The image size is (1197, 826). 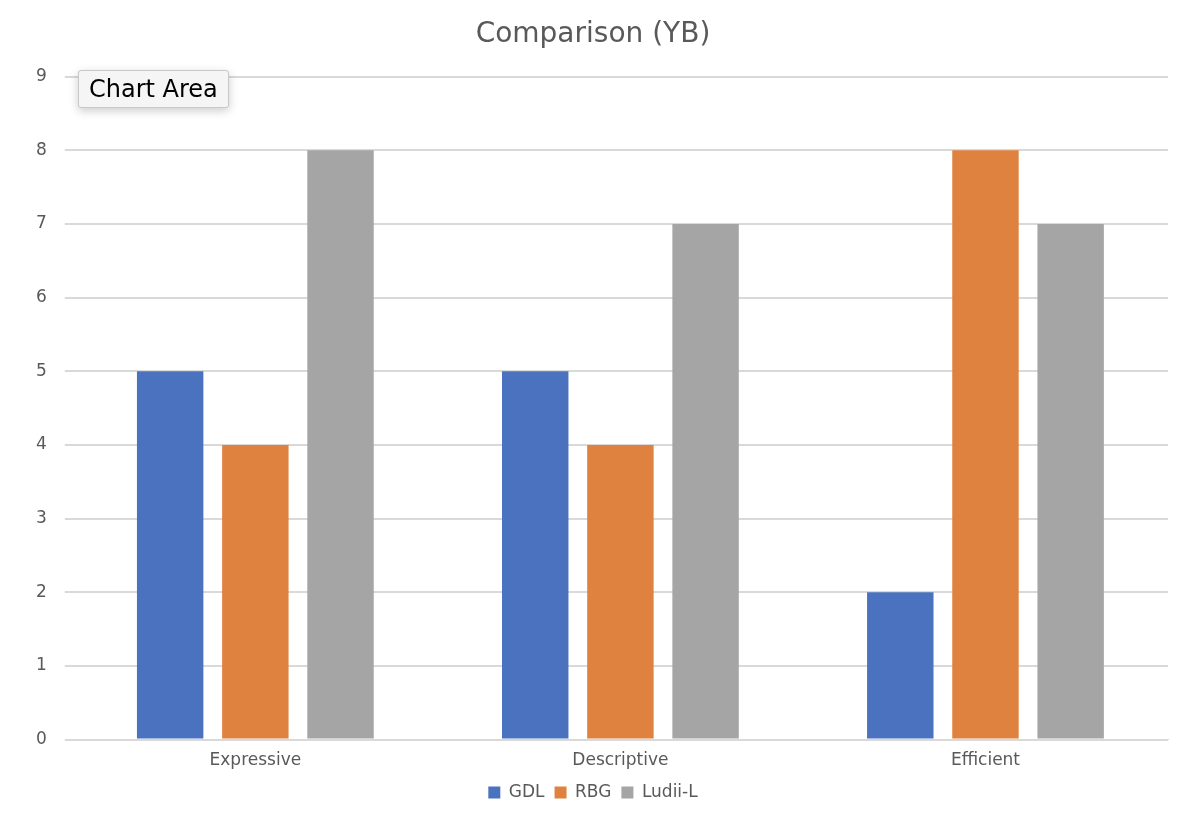 I want to click on x-tick-label: Efficient, so click(x=985, y=759).